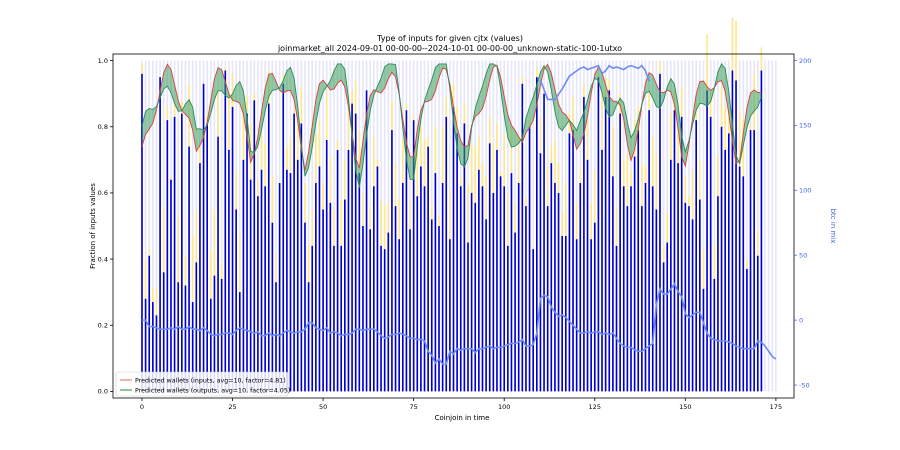 Image resolution: width=900 pixels, height=450 pixels. I want to click on x-tick-label: 75, so click(414, 407).